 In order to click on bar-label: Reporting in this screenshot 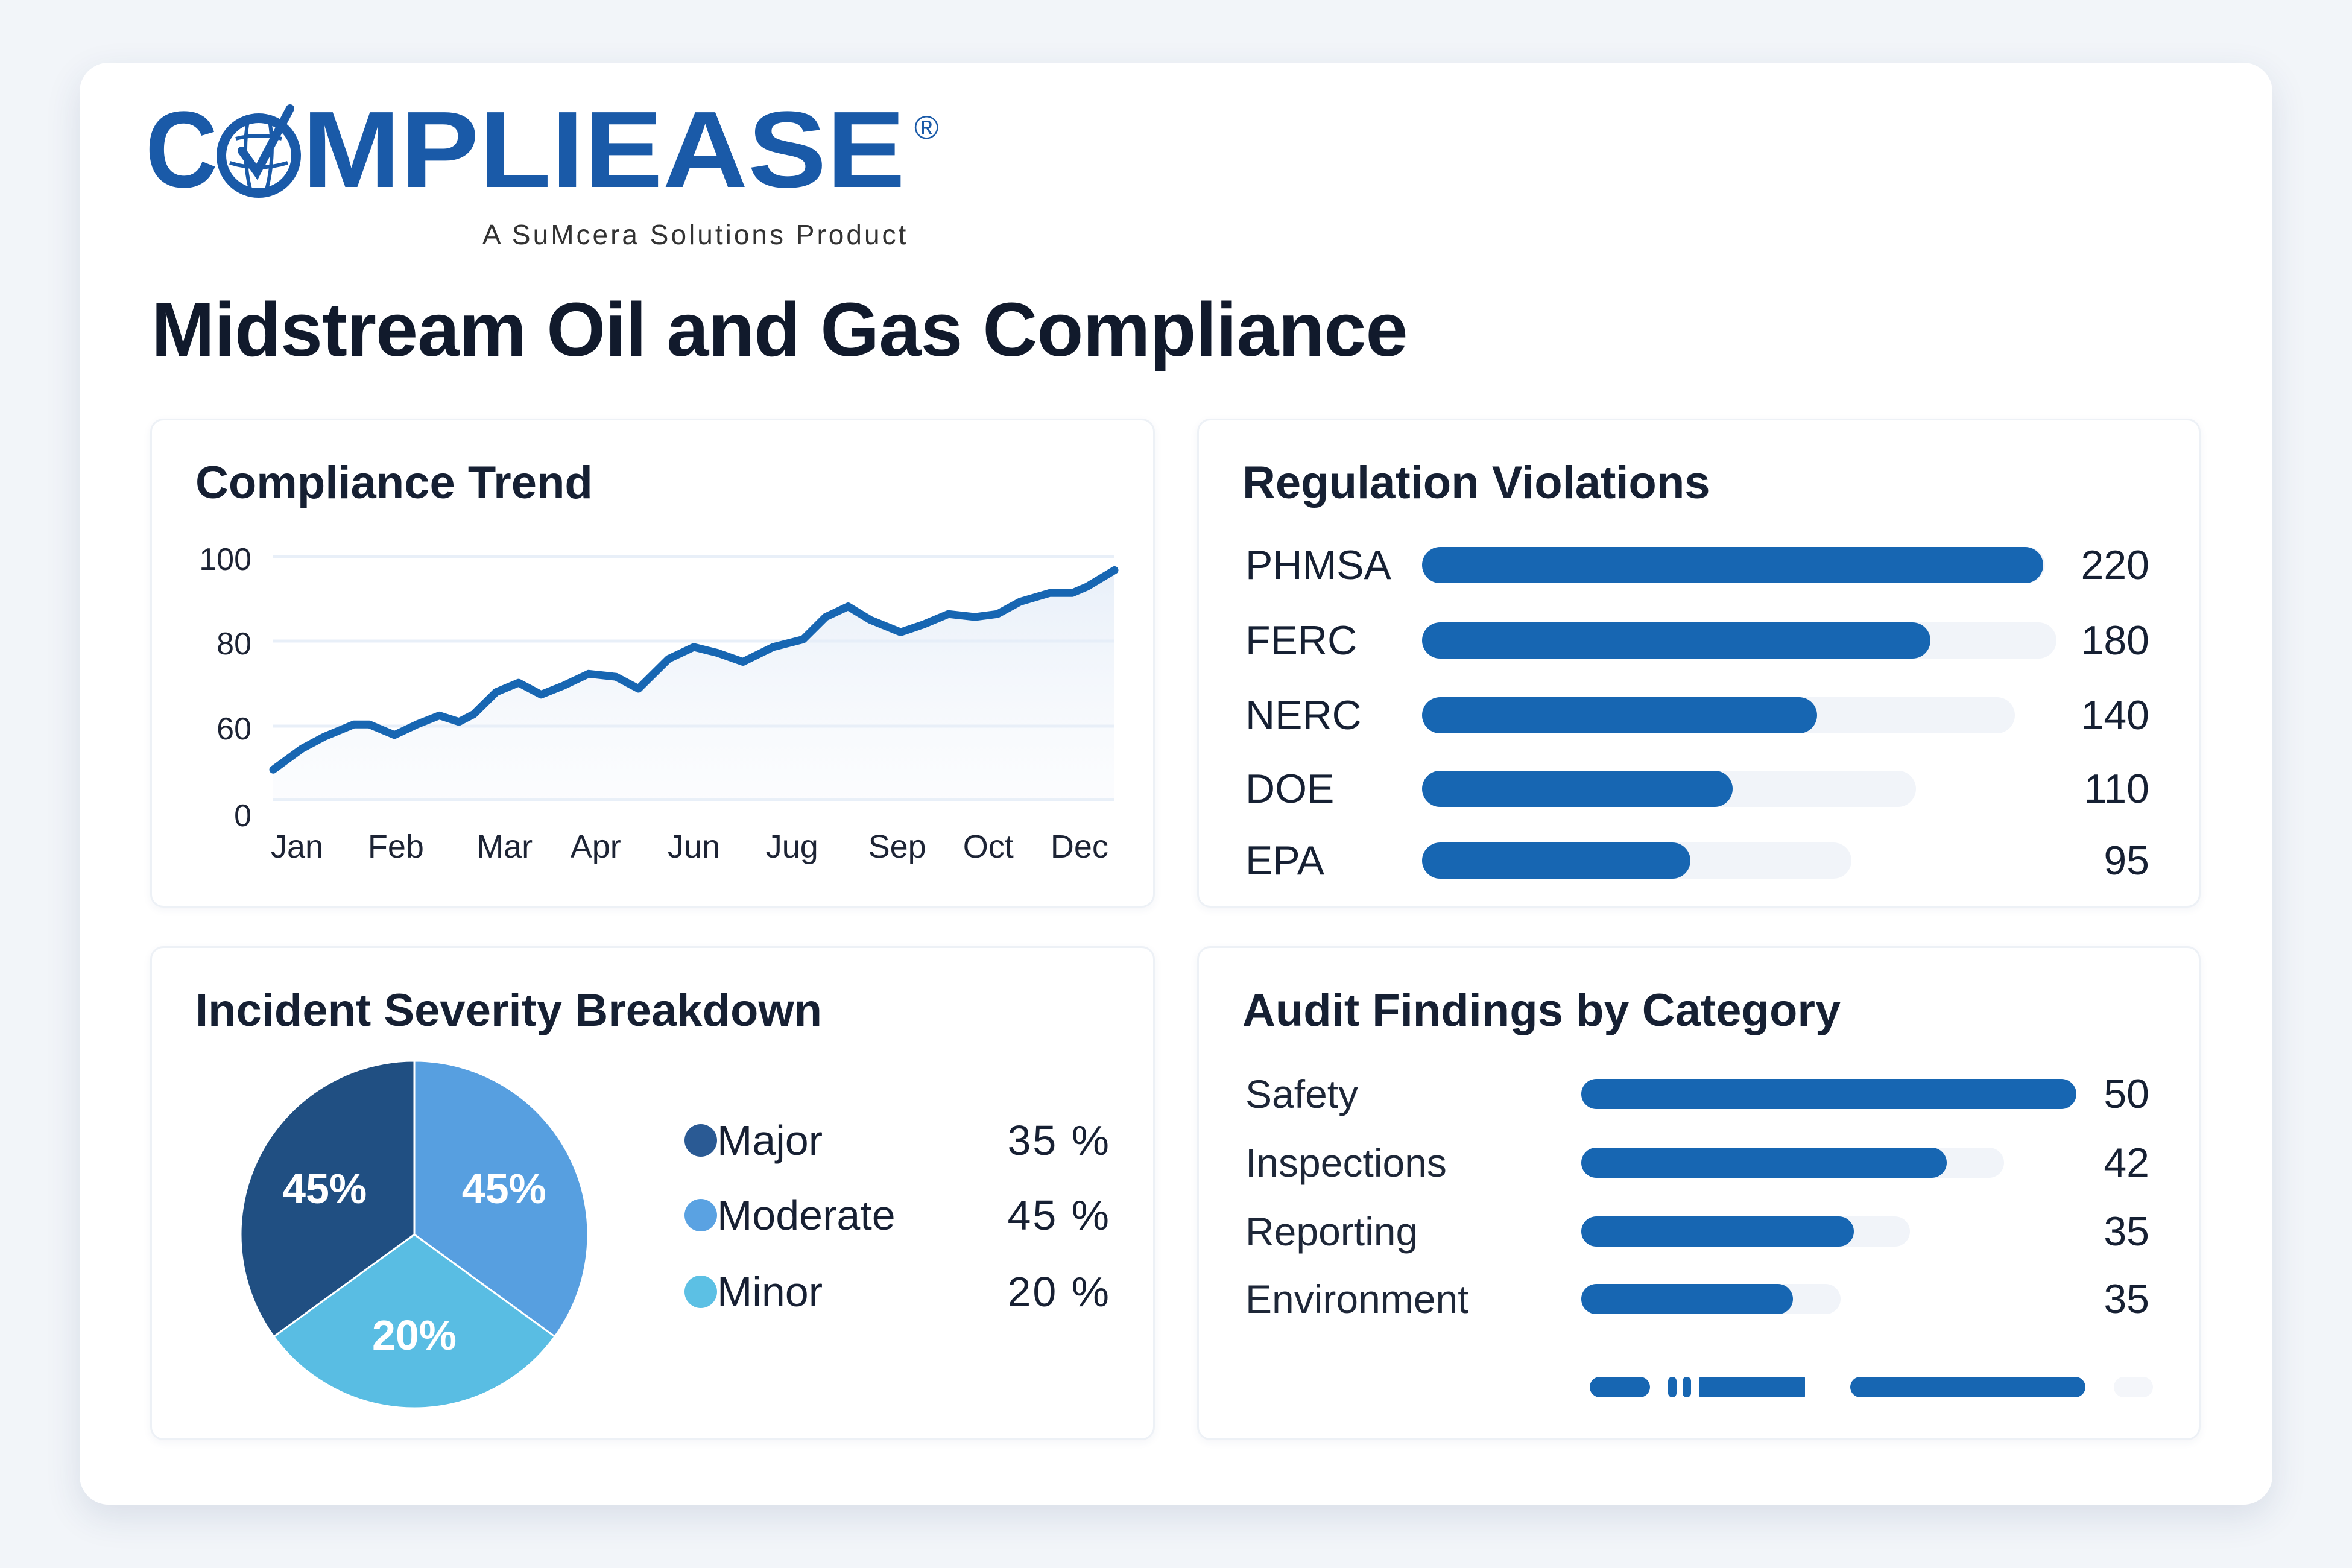, I will do `click(1331, 1231)`.